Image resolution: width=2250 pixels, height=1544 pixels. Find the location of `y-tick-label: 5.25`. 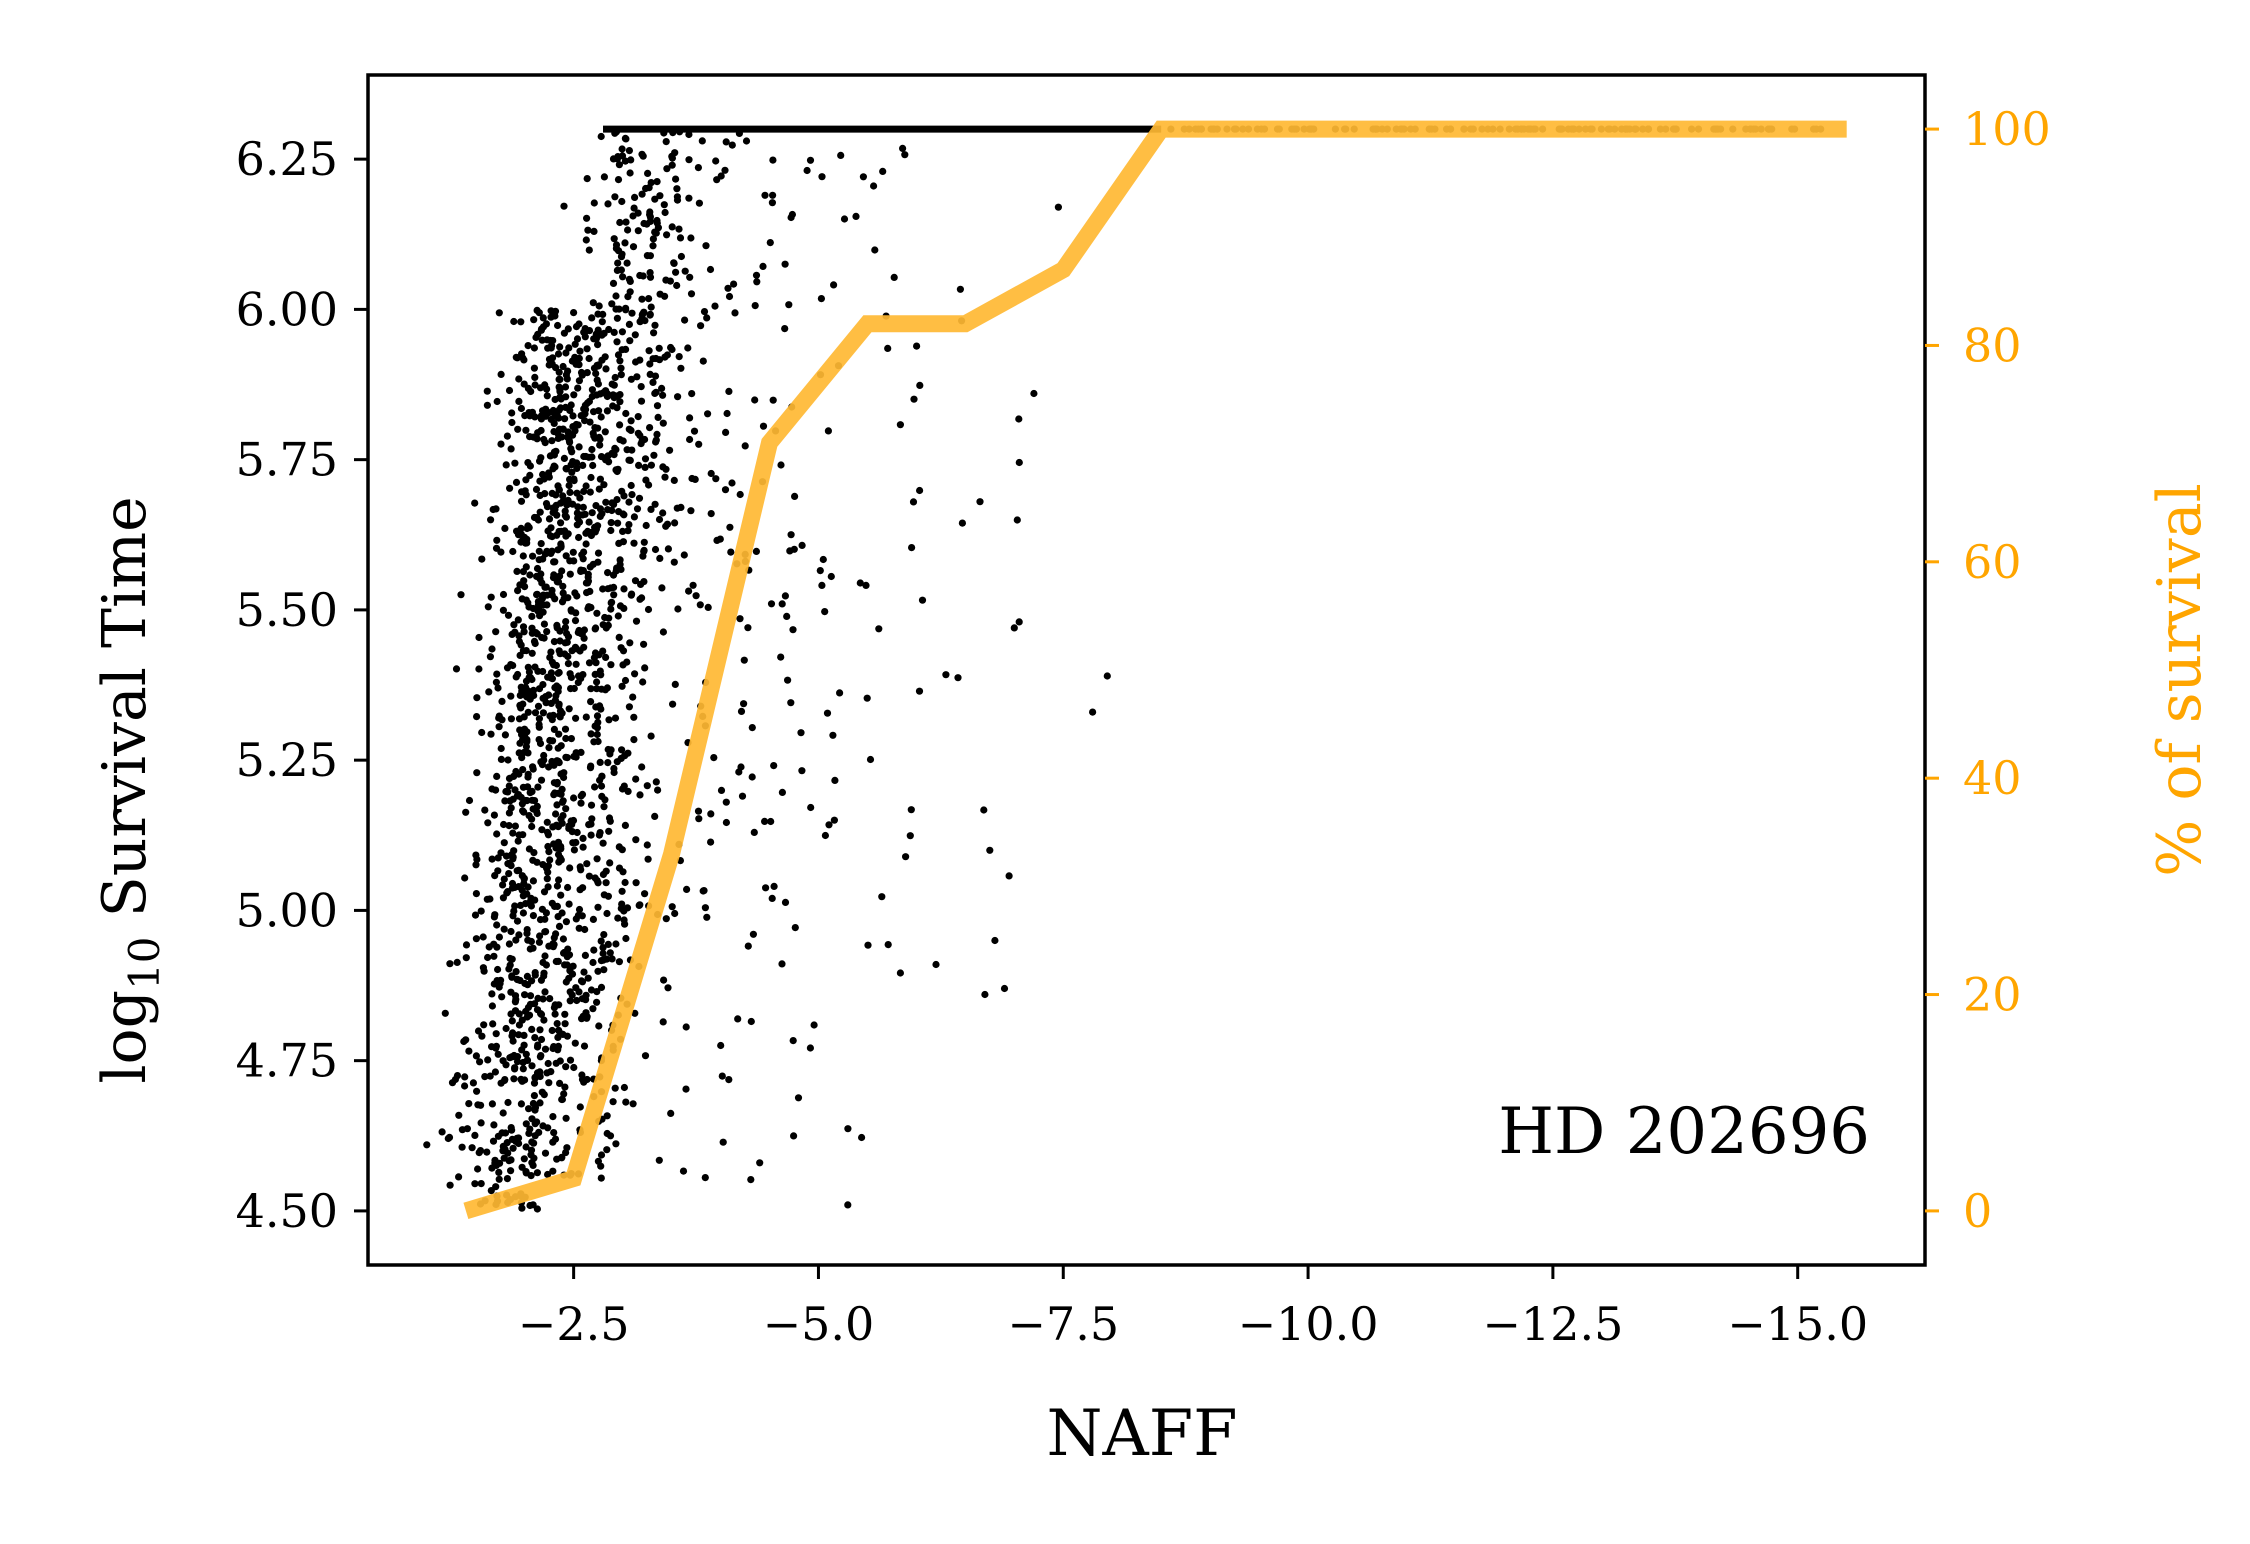

y-tick-label: 5.25 is located at coordinates (287, 760).